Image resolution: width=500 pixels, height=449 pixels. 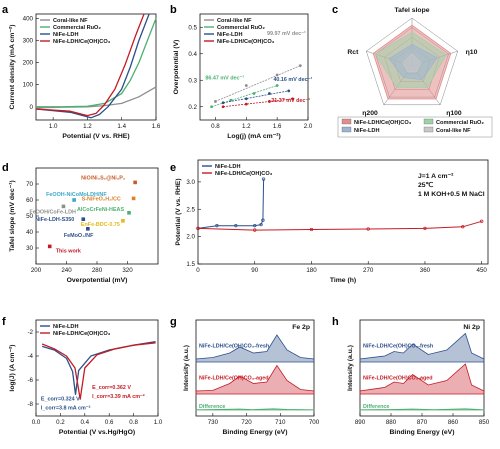 What do you see at coordinates (111, 388) in the screenshot?
I see `corrosion-annotation: E_corr=0.362 V` at bounding box center [111, 388].